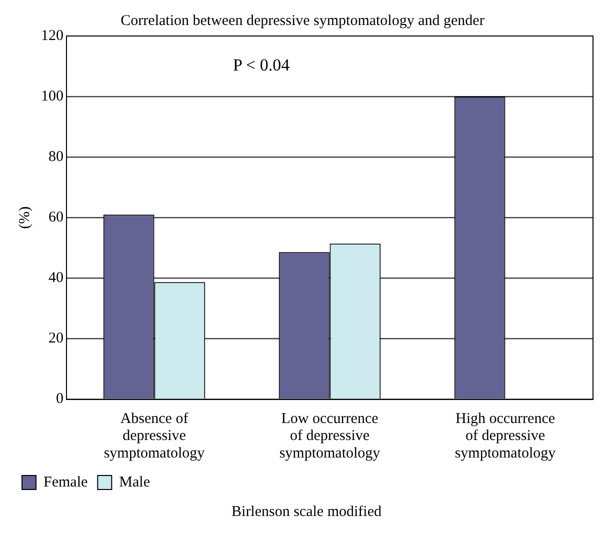 The image size is (613, 535). What do you see at coordinates (52, 96) in the screenshot?
I see `y-tick-label: 100` at bounding box center [52, 96].